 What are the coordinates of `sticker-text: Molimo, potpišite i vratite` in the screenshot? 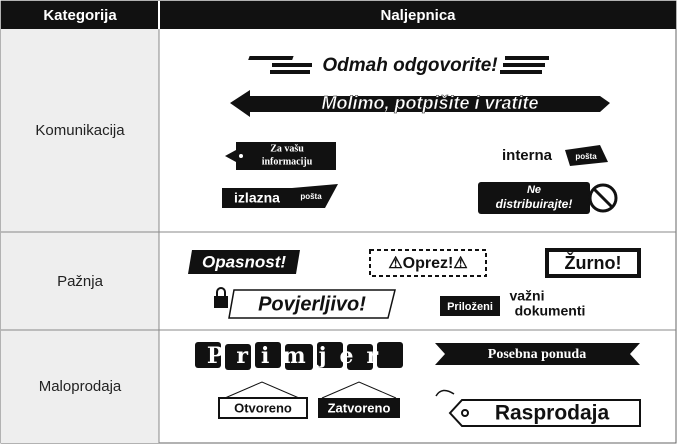 It's located at (429, 103).